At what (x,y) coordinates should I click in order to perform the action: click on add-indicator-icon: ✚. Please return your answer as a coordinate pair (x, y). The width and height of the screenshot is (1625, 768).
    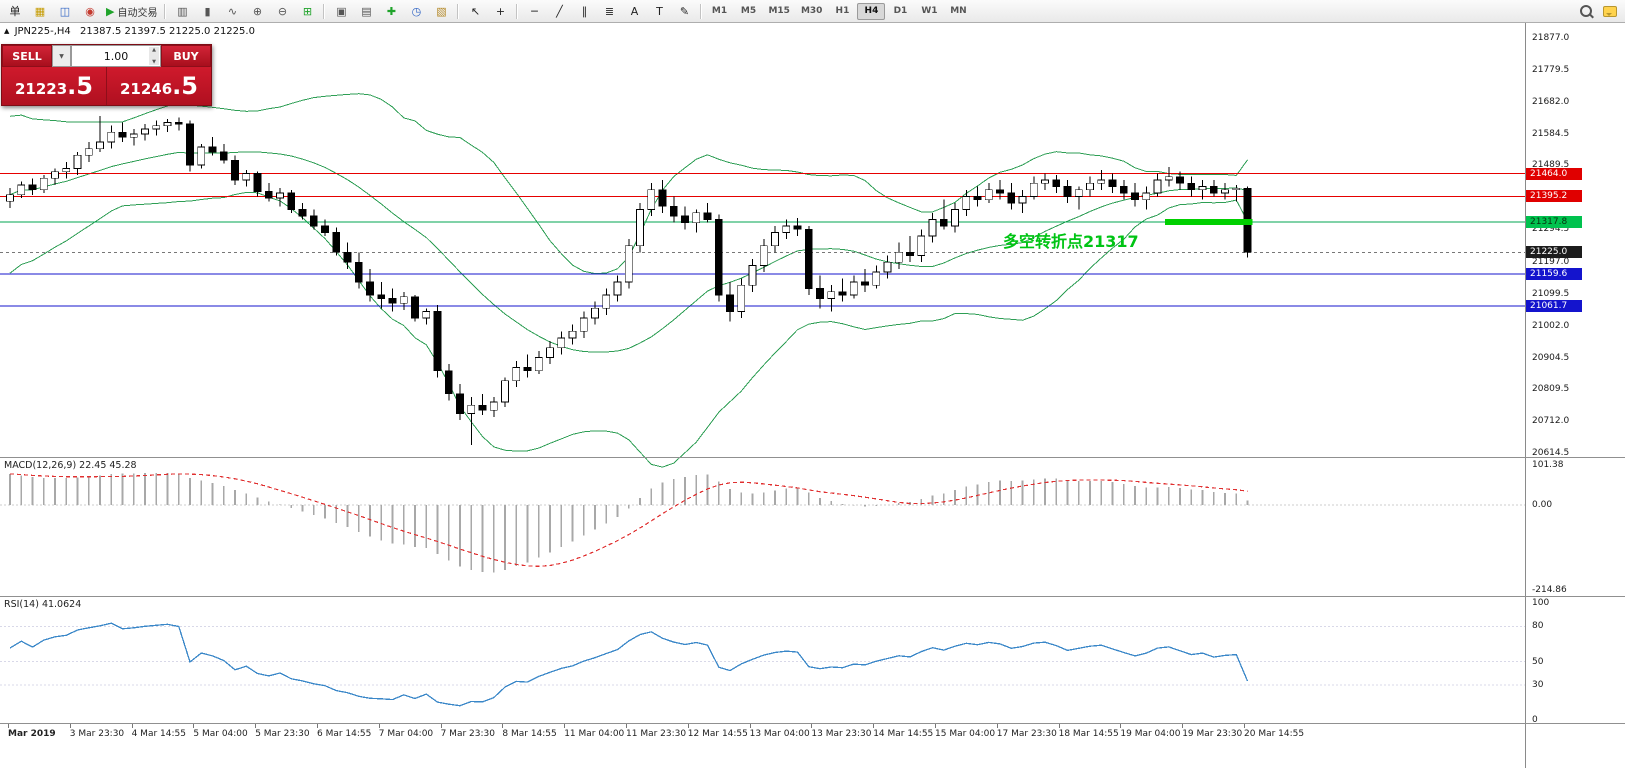
    Looking at the image, I should click on (391, 11).